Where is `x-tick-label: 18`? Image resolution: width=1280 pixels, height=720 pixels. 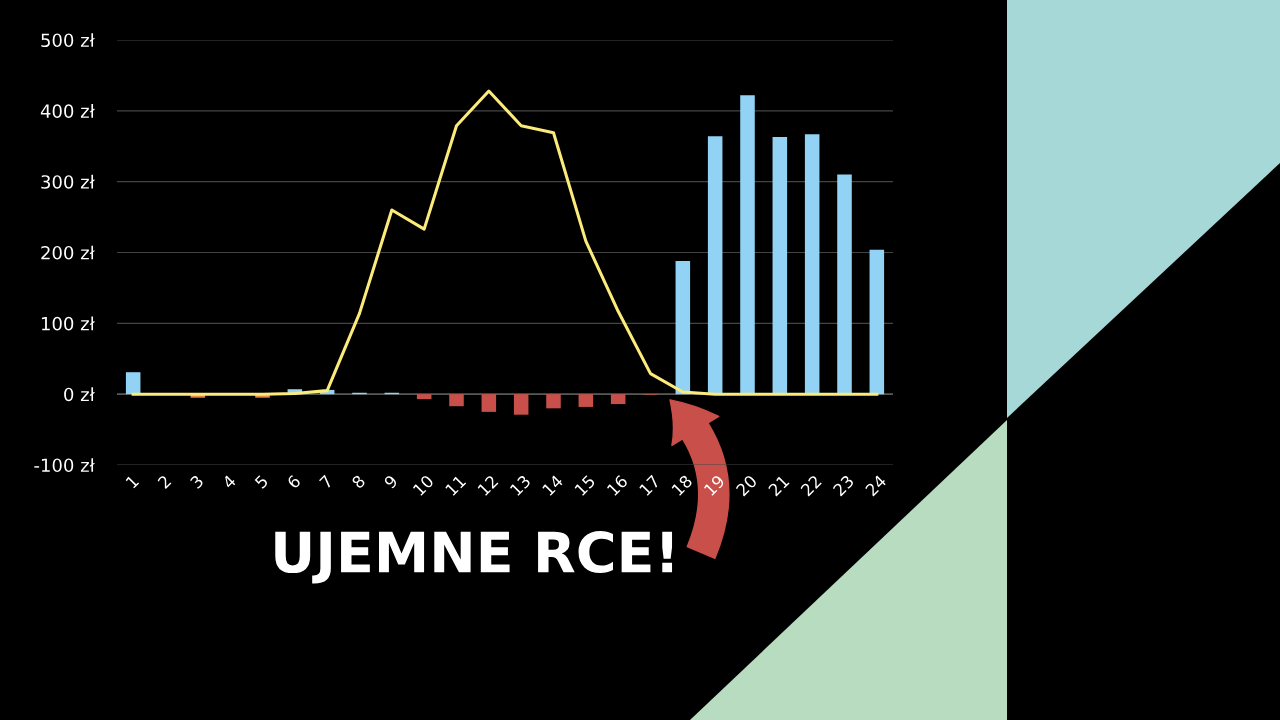 x-tick-label: 18 is located at coordinates (682, 485).